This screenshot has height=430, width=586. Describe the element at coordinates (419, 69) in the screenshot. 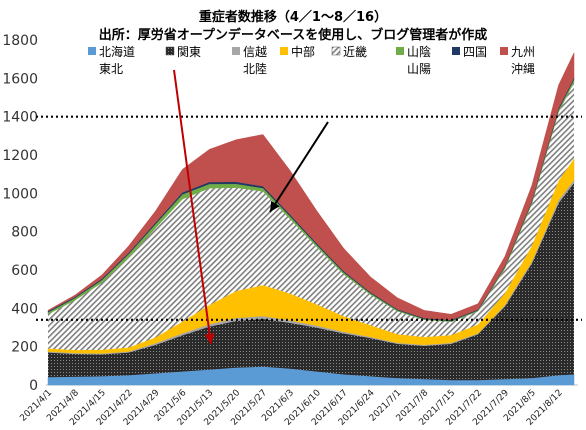

I see `legend-label-5-1: 山陽` at that location.